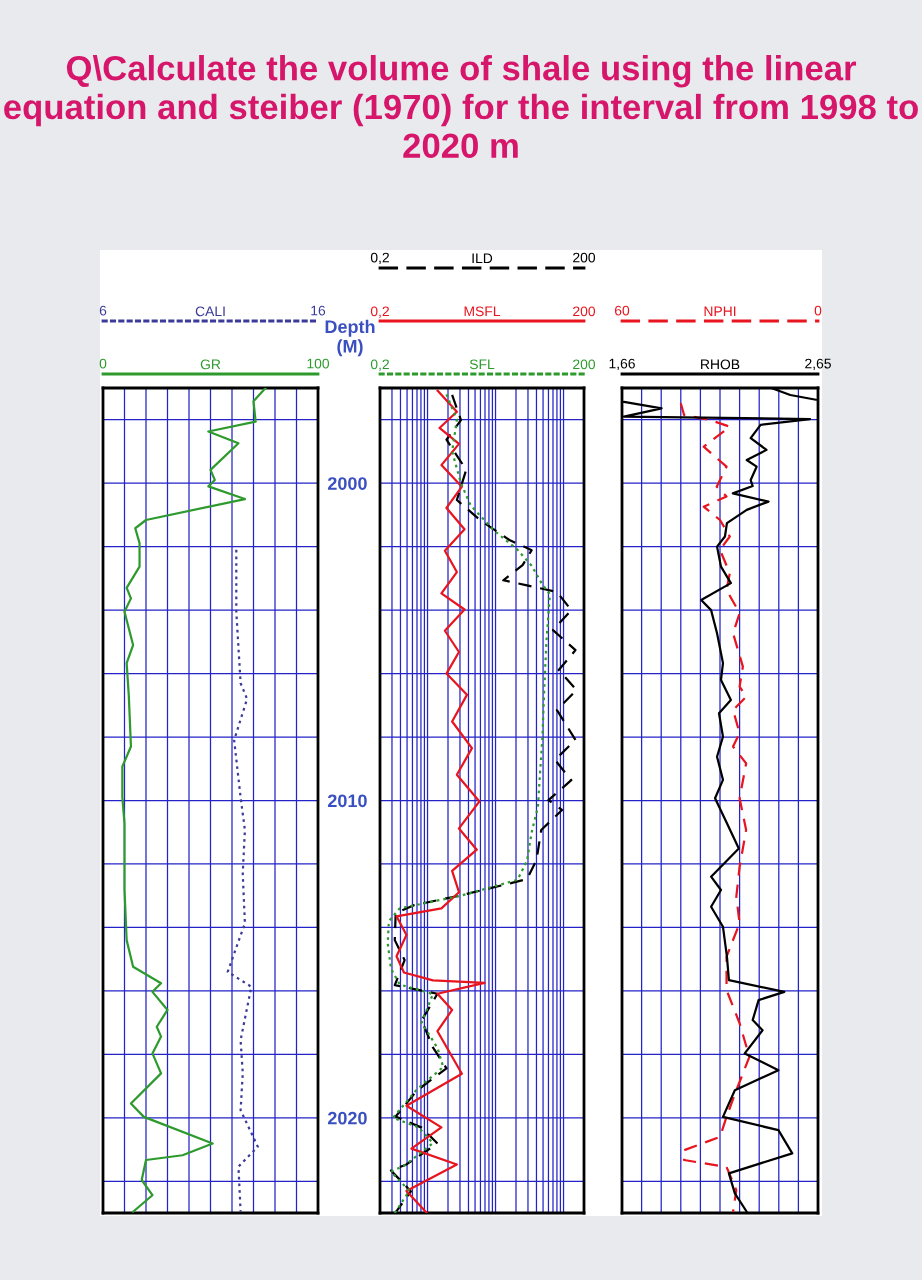  What do you see at coordinates (584, 257) in the screenshot?
I see `text: 200` at bounding box center [584, 257].